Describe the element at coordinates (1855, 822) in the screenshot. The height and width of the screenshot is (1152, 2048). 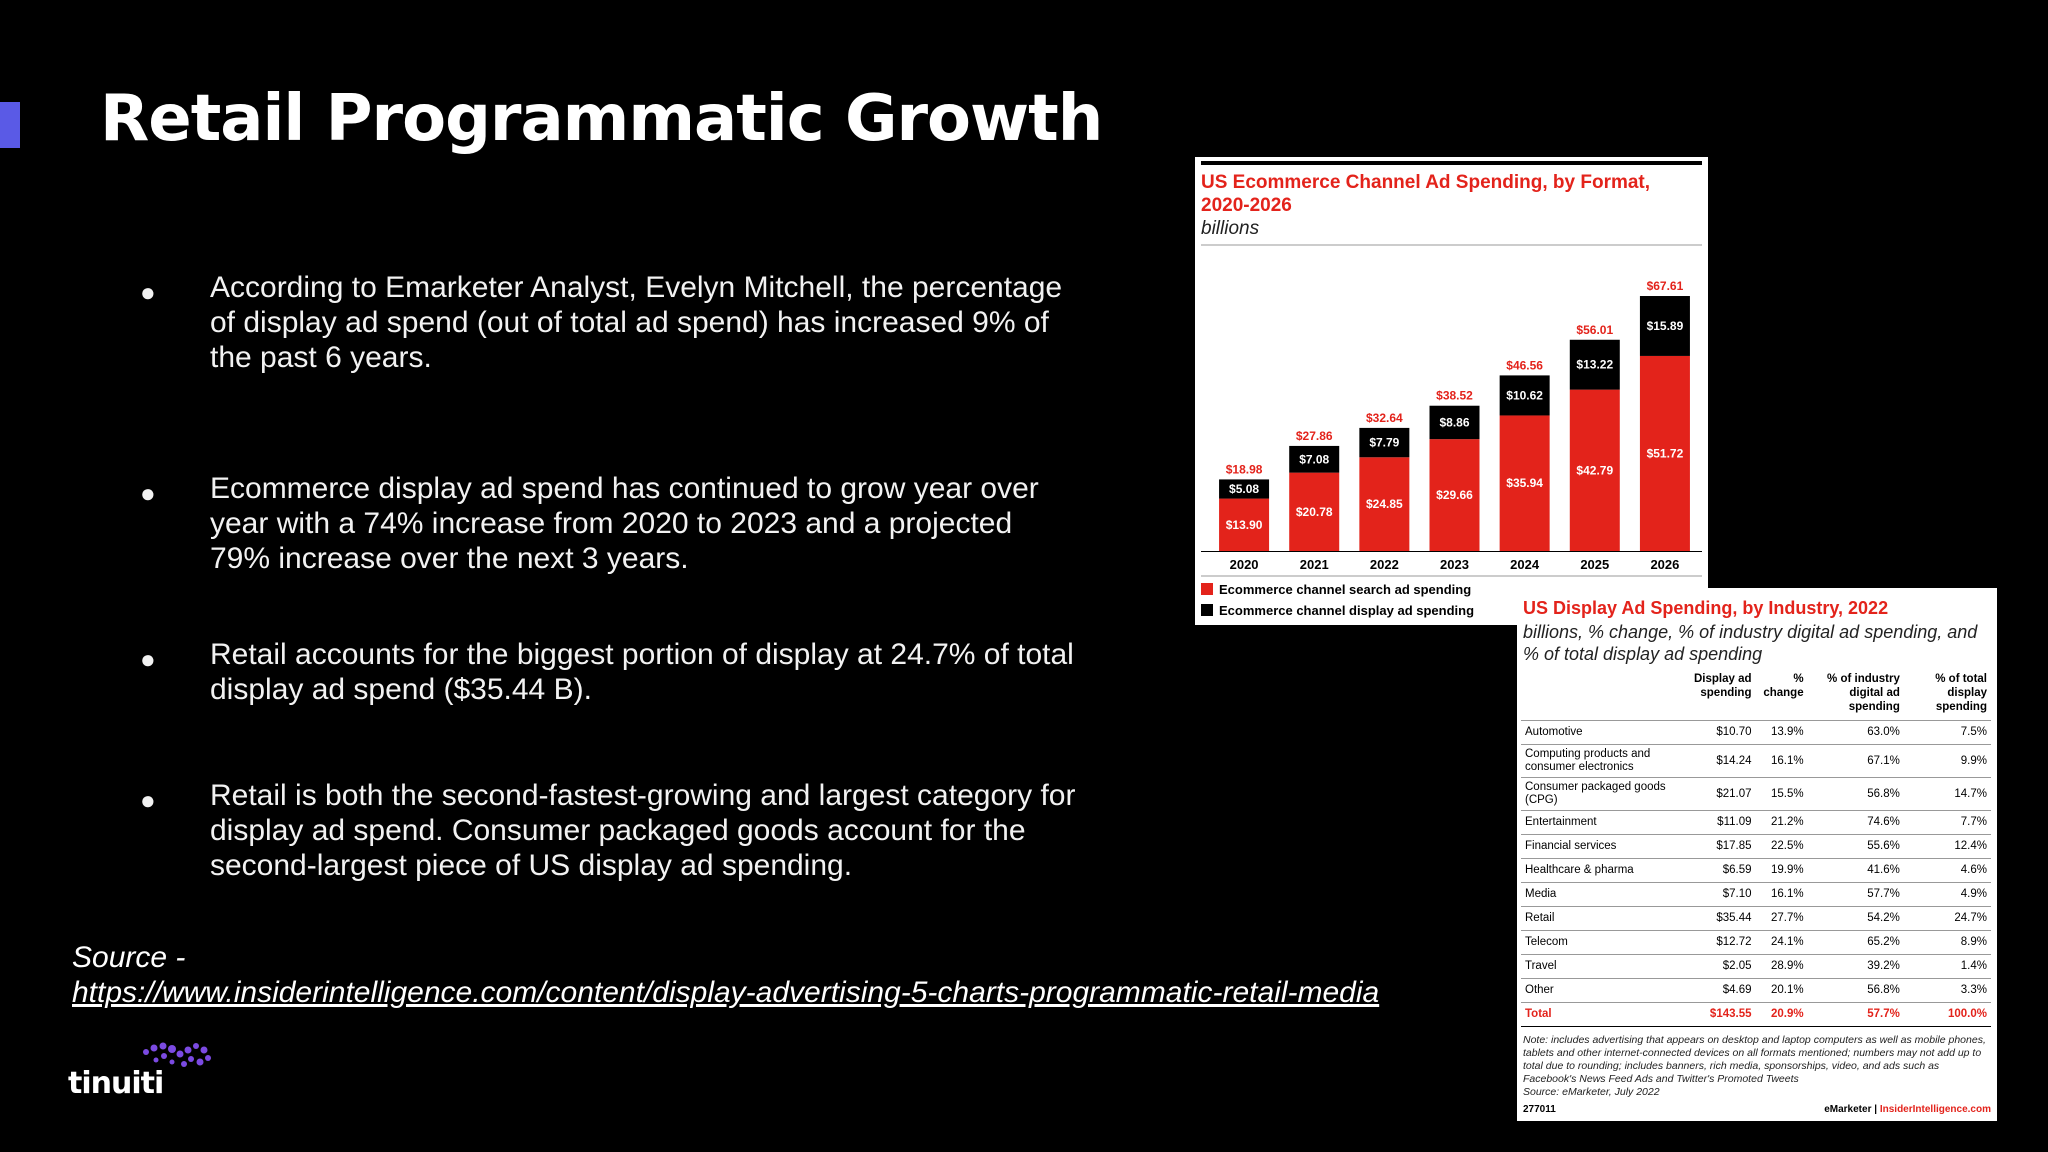
I see `table-cell: 74.6%` at that location.